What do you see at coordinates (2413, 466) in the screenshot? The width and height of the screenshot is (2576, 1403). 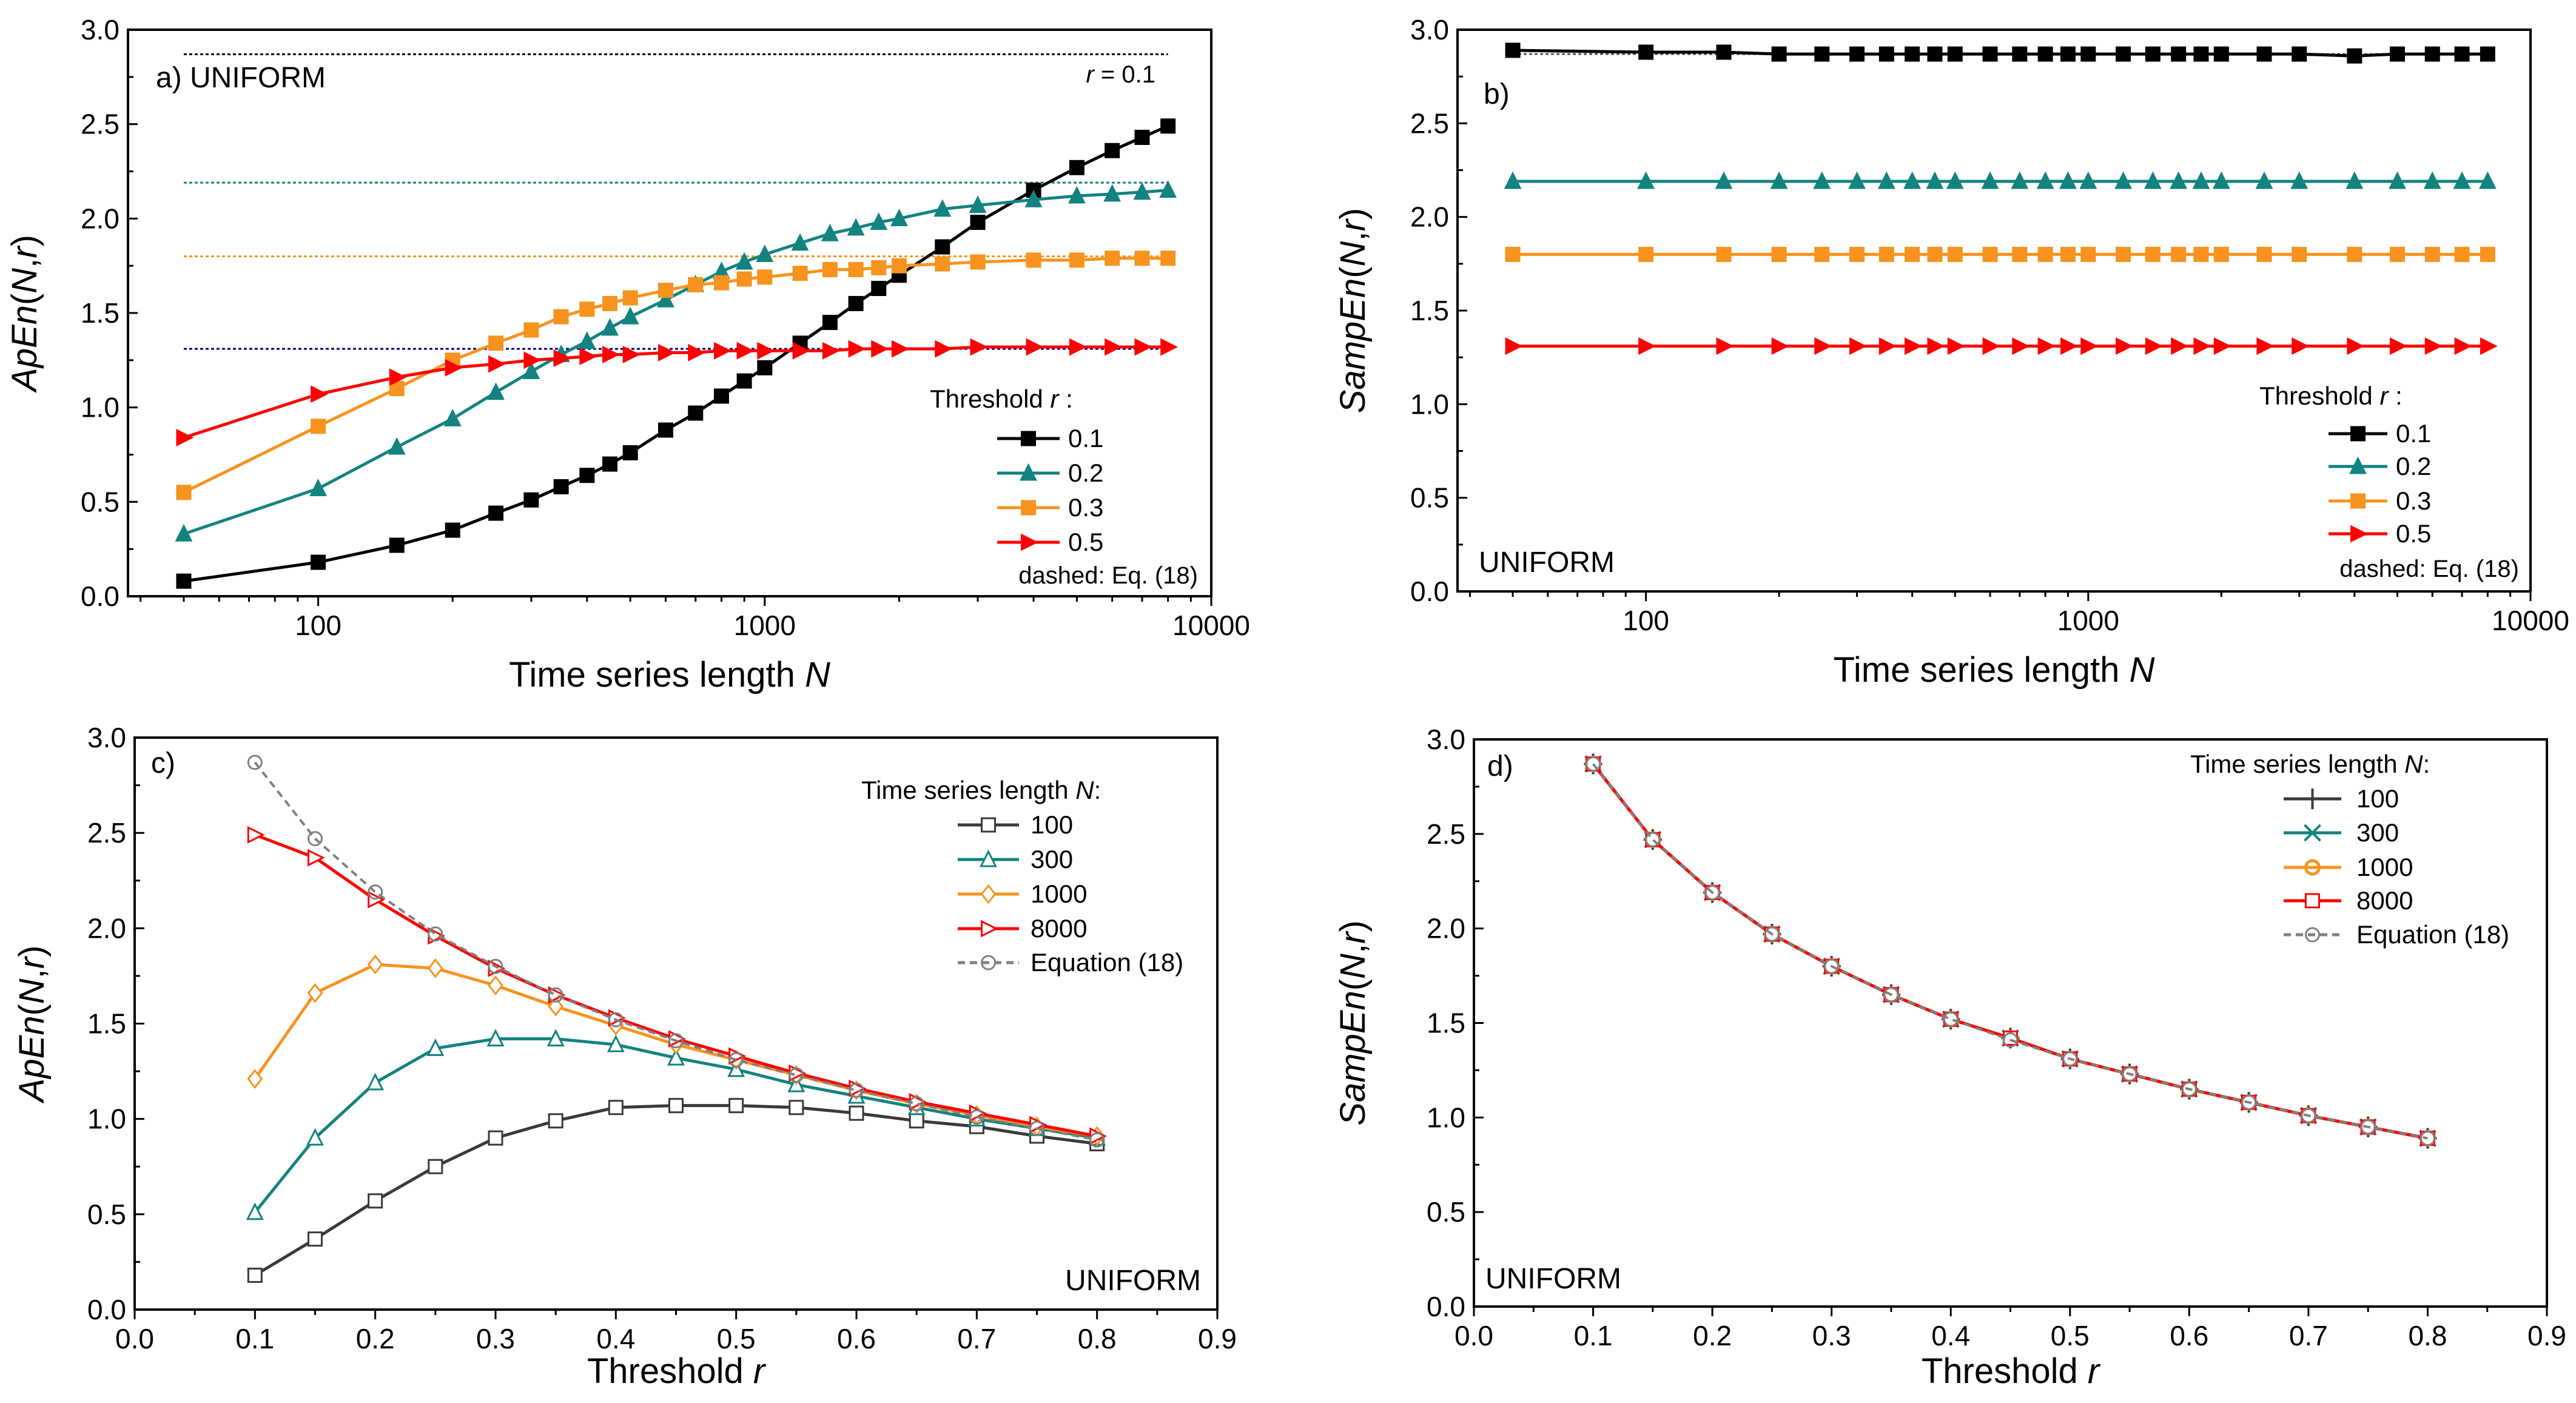 I see `legend-label: 0.2` at bounding box center [2413, 466].